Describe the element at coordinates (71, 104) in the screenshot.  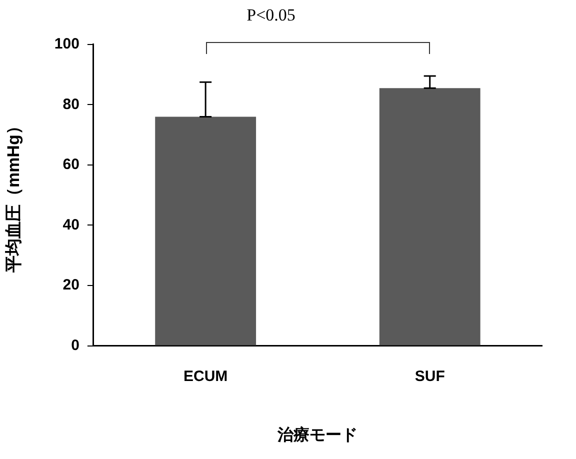
I see `y-tick-label: 80` at that location.